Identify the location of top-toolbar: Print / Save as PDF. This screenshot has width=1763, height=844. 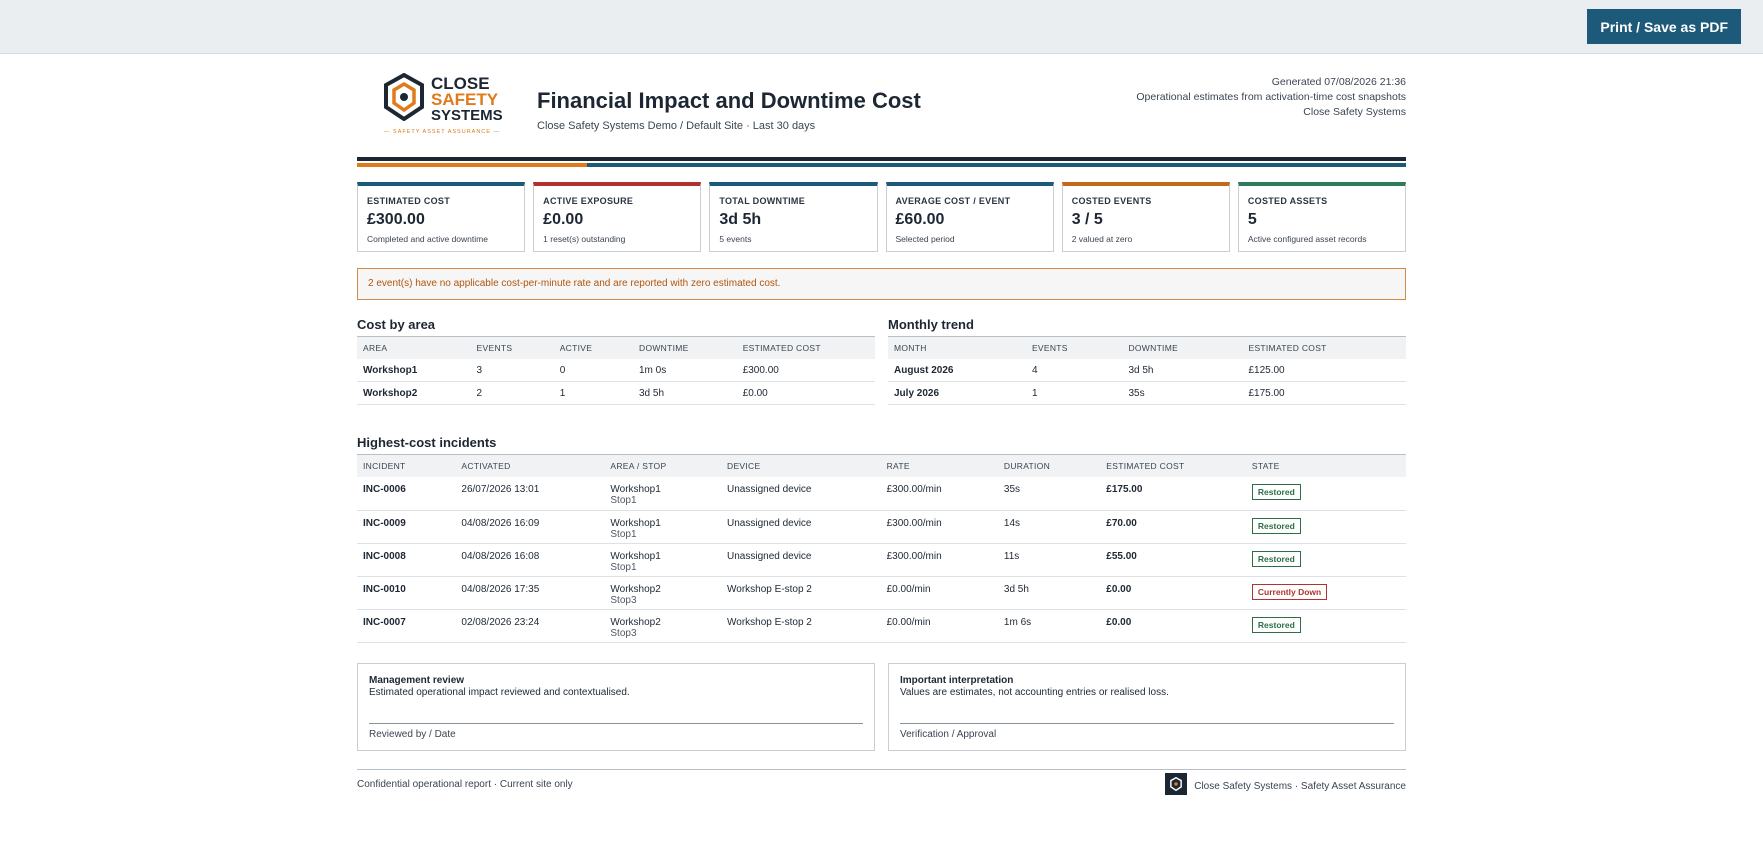
(881, 27).